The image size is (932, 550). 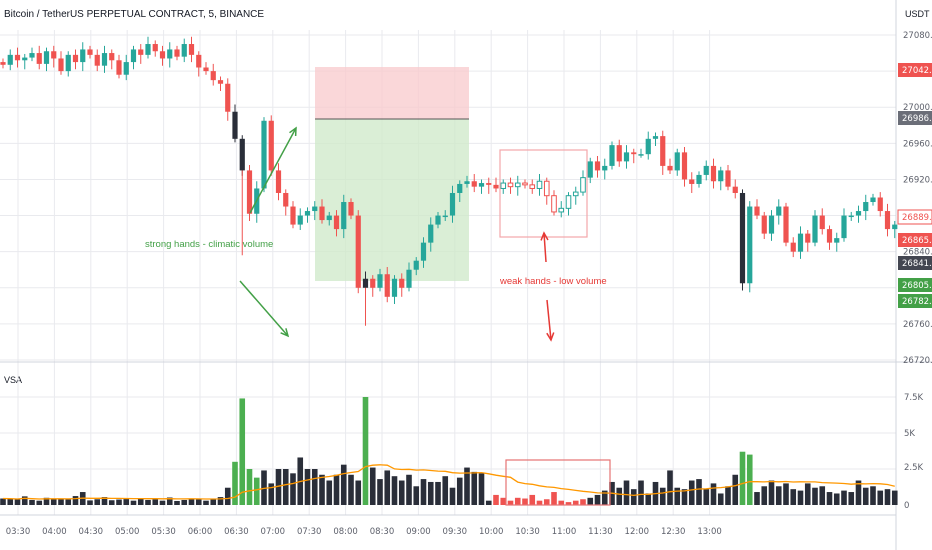 What do you see at coordinates (544, 236) in the screenshot?
I see `weak-up-arrow-head` at bounding box center [544, 236].